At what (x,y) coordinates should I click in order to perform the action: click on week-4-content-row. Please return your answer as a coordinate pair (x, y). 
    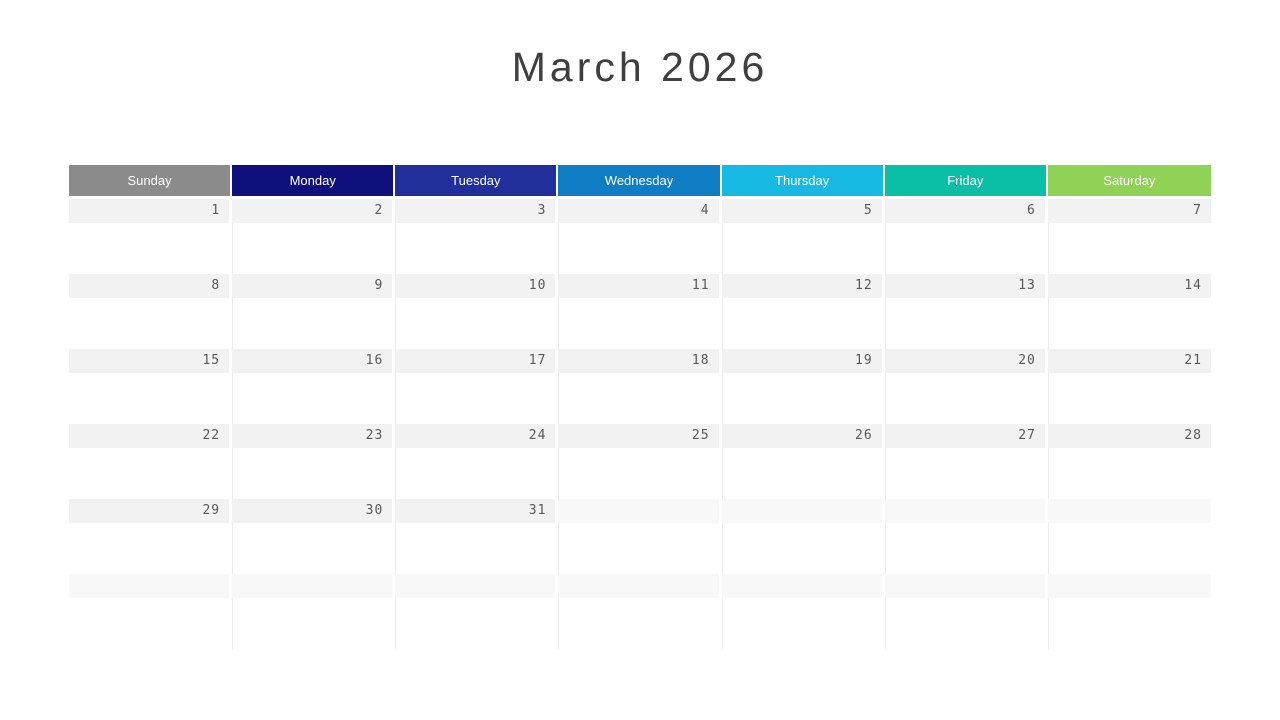
    Looking at the image, I should click on (640, 473).